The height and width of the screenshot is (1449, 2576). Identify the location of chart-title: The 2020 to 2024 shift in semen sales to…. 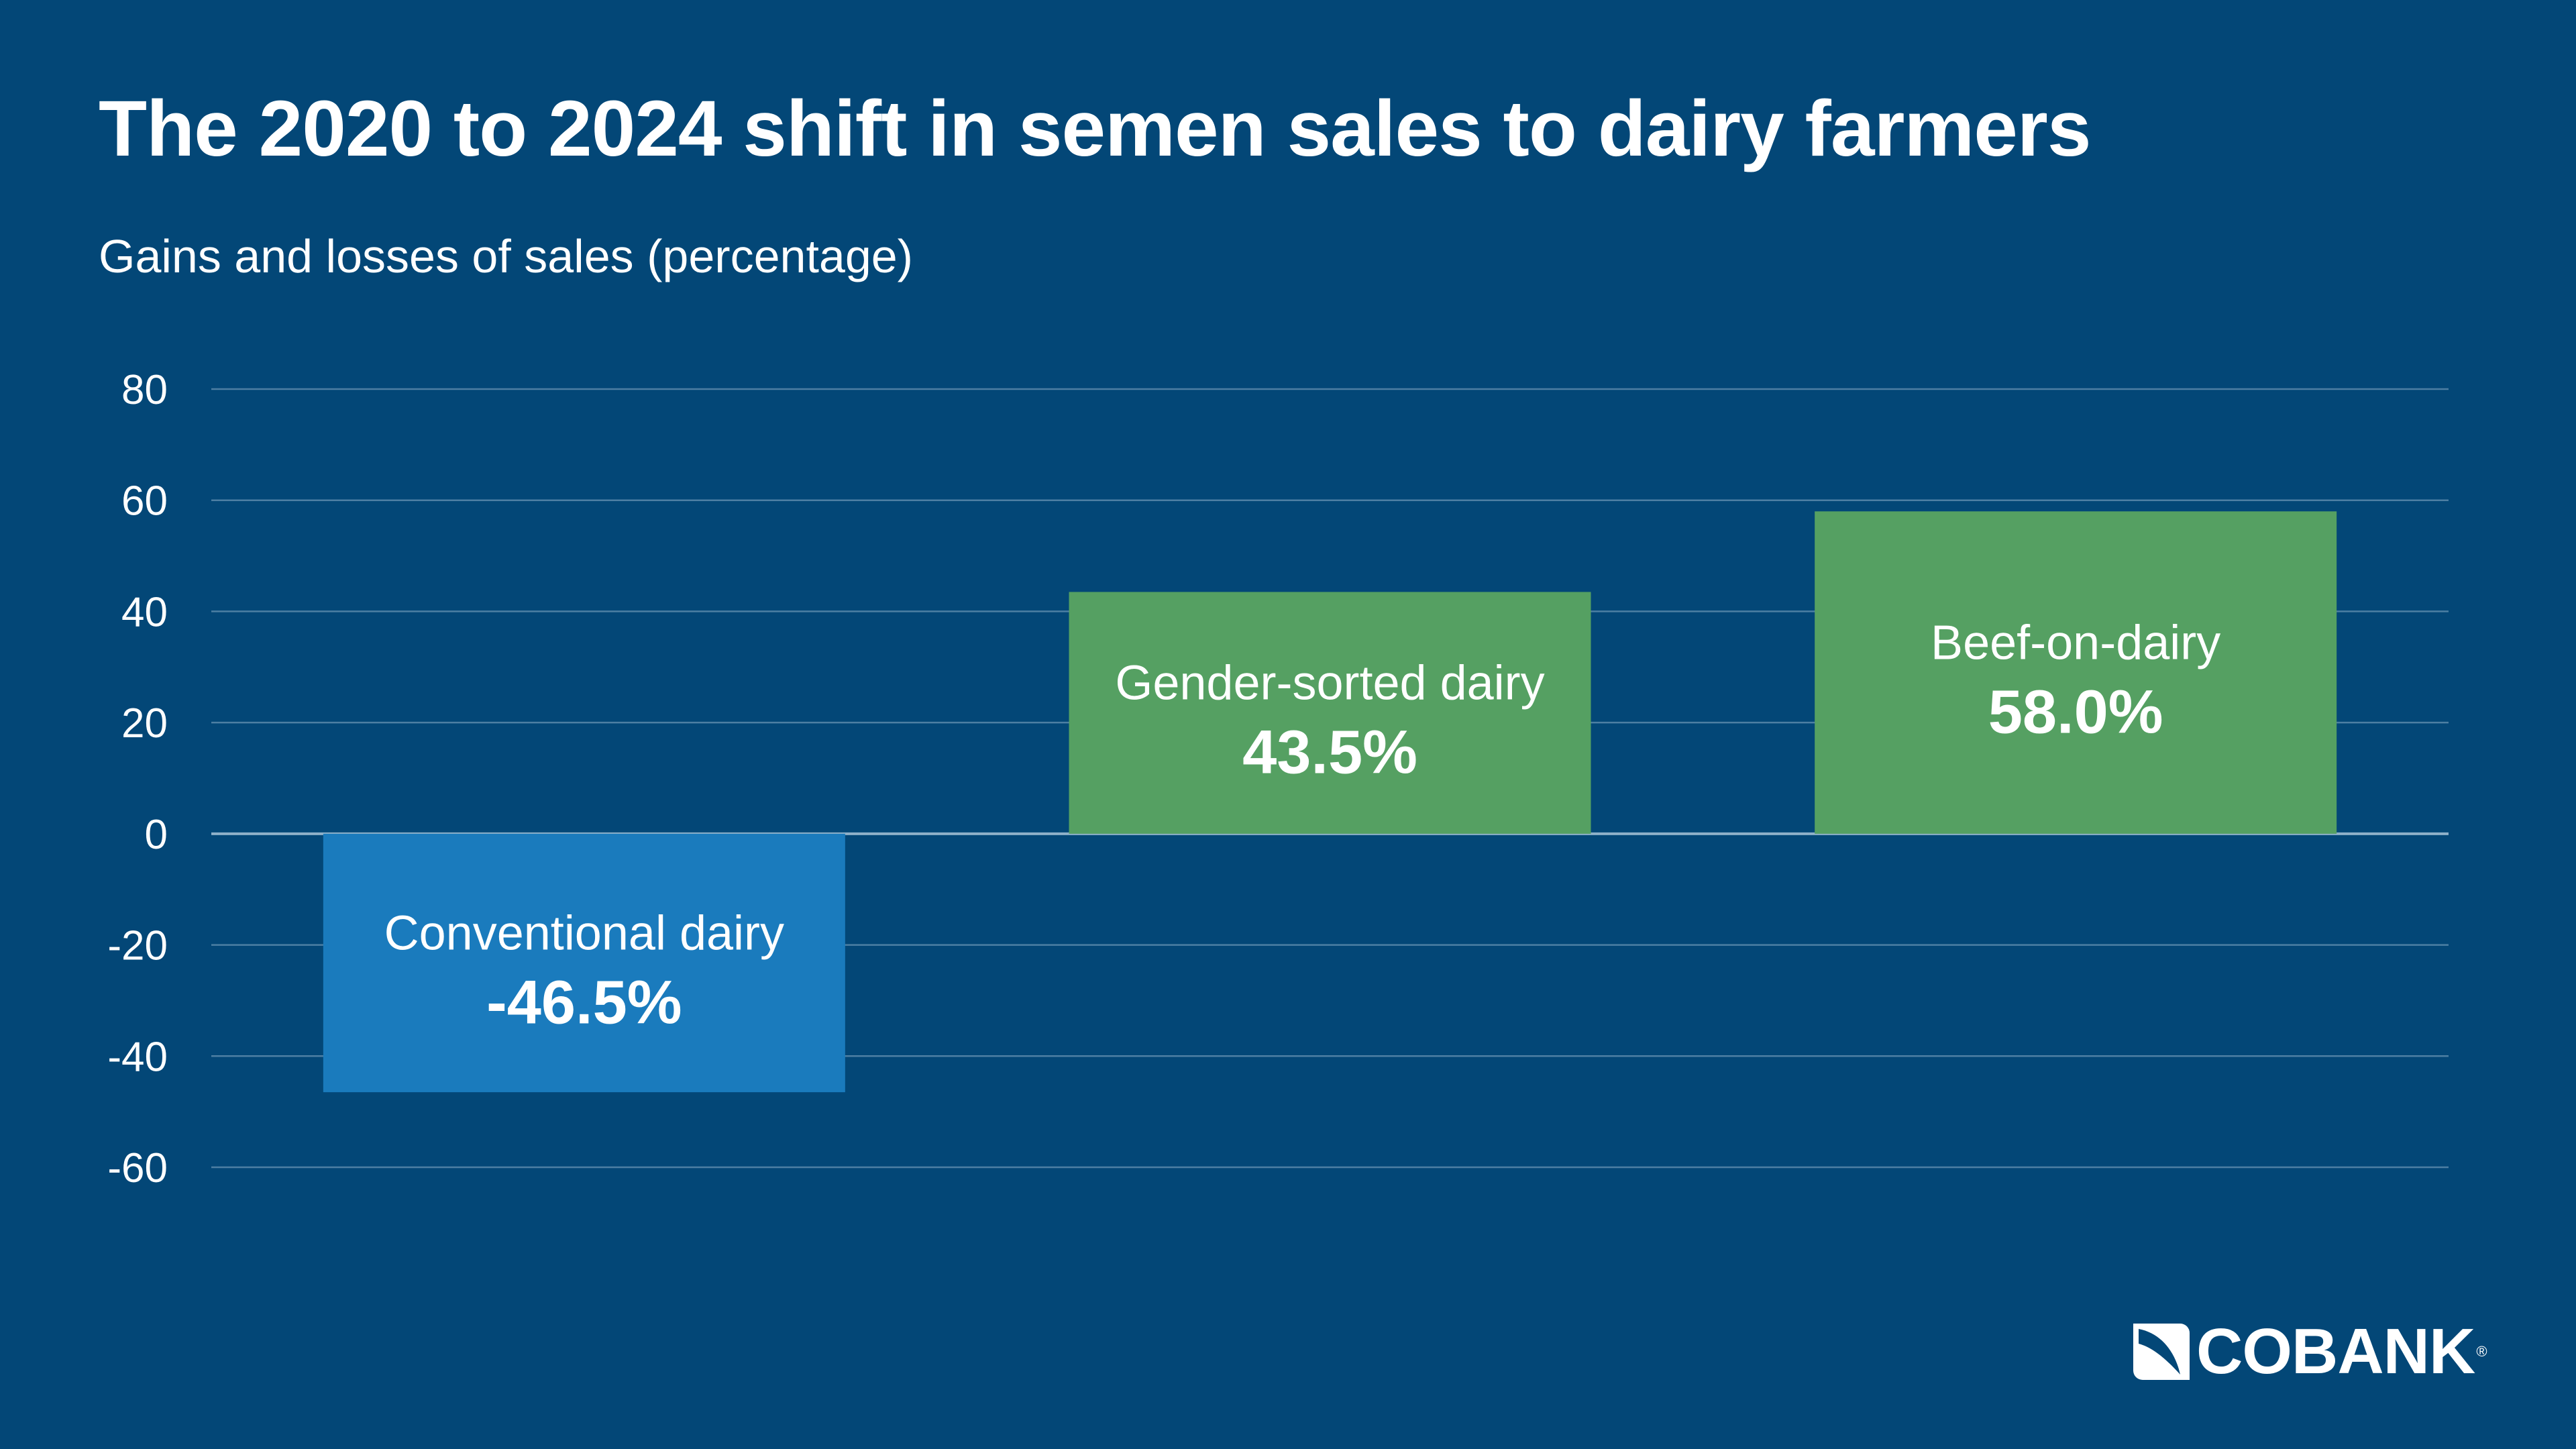
(1095, 129).